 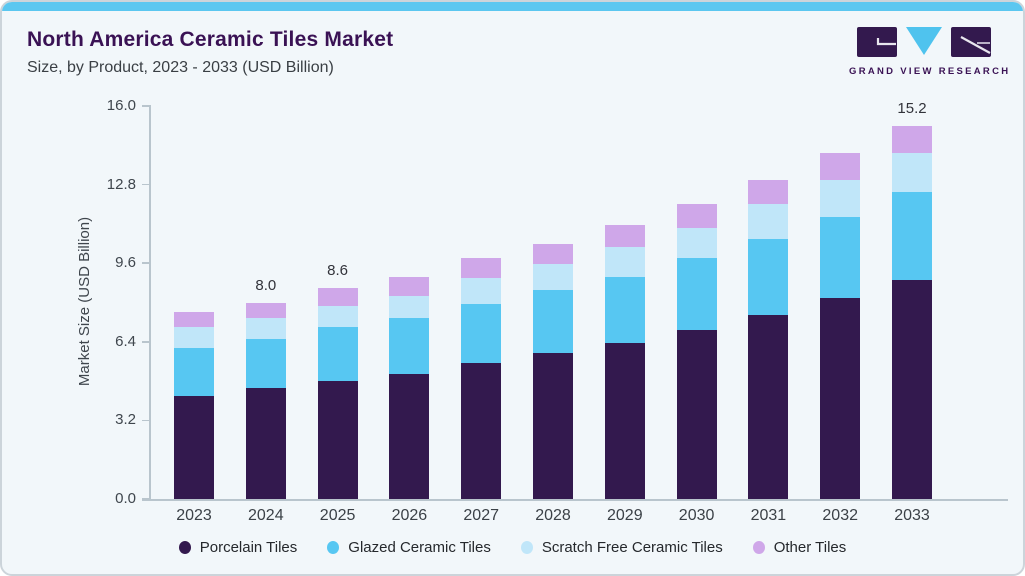 I want to click on y-axis-title: Market Size (USD Billion), so click(x=84, y=301).